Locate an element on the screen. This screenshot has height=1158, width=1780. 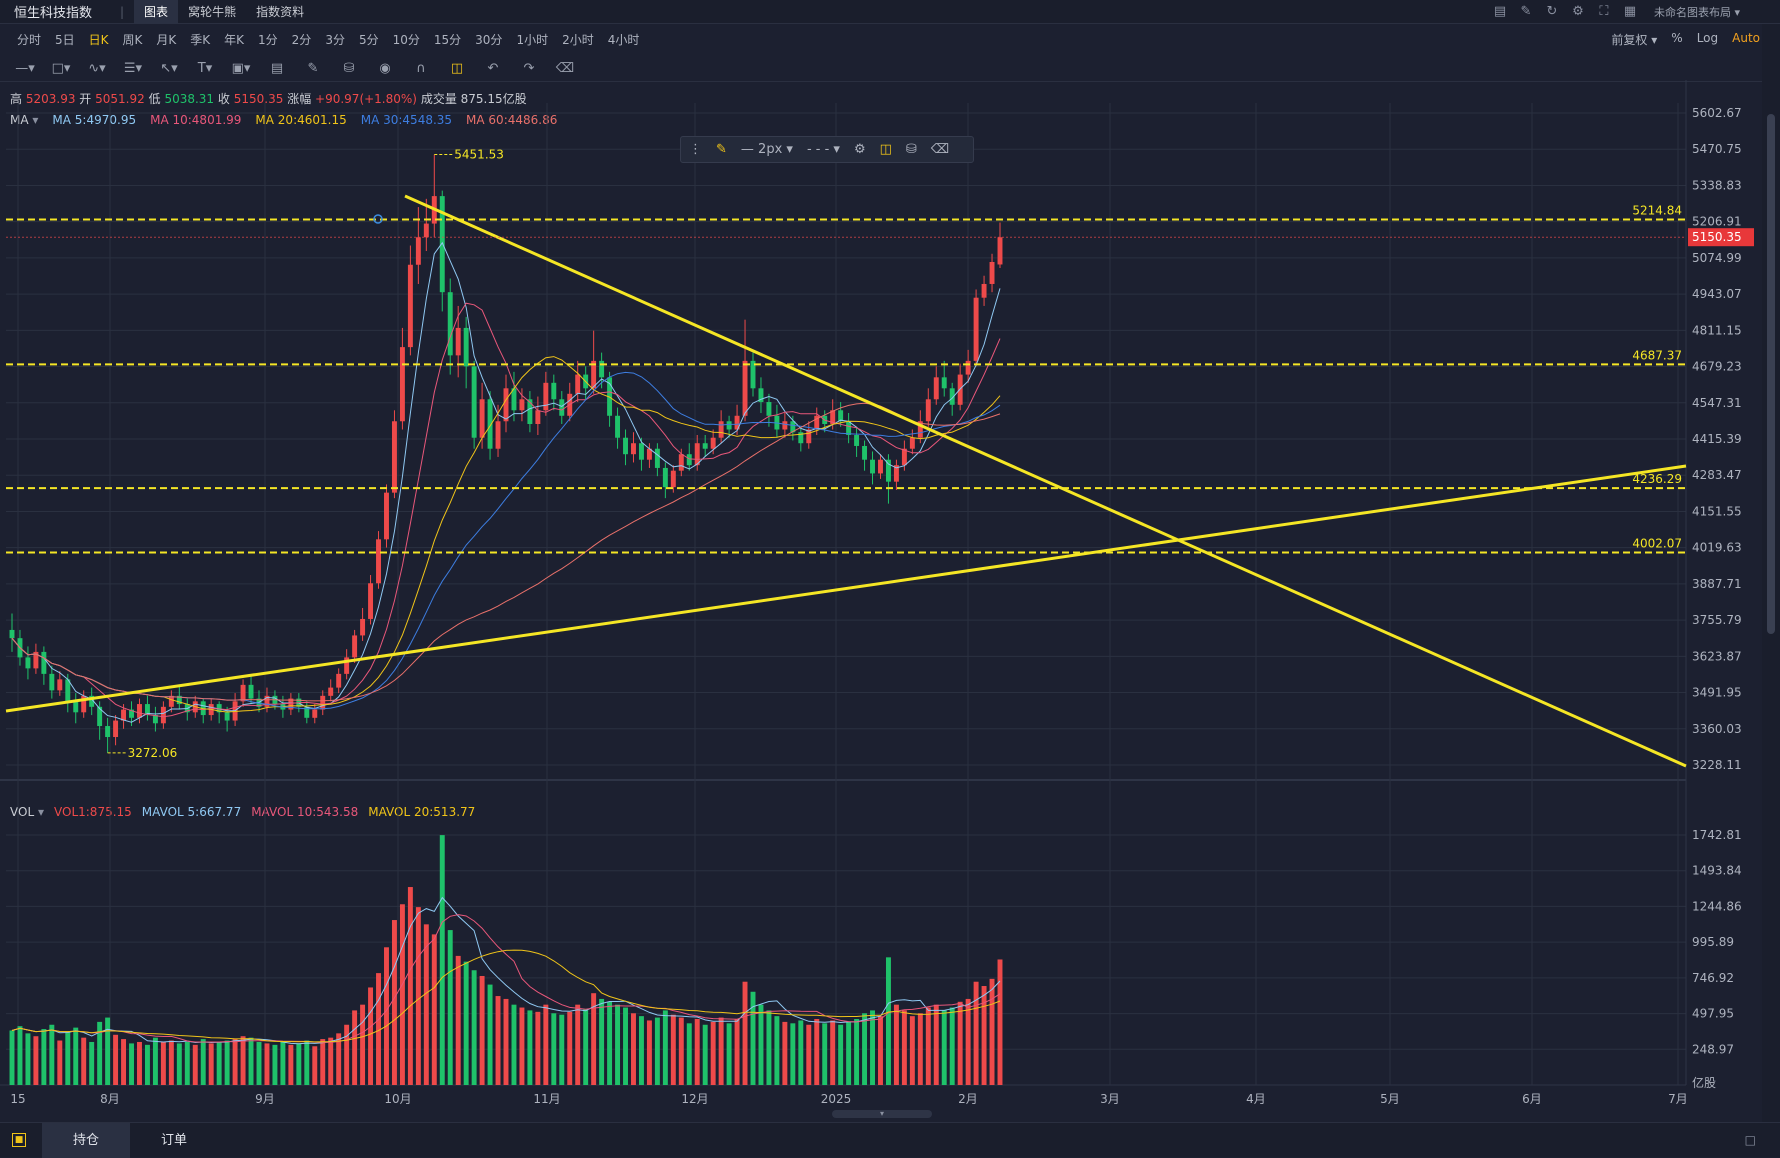
adjust-label: 前复权 is located at coordinates (1629, 39).